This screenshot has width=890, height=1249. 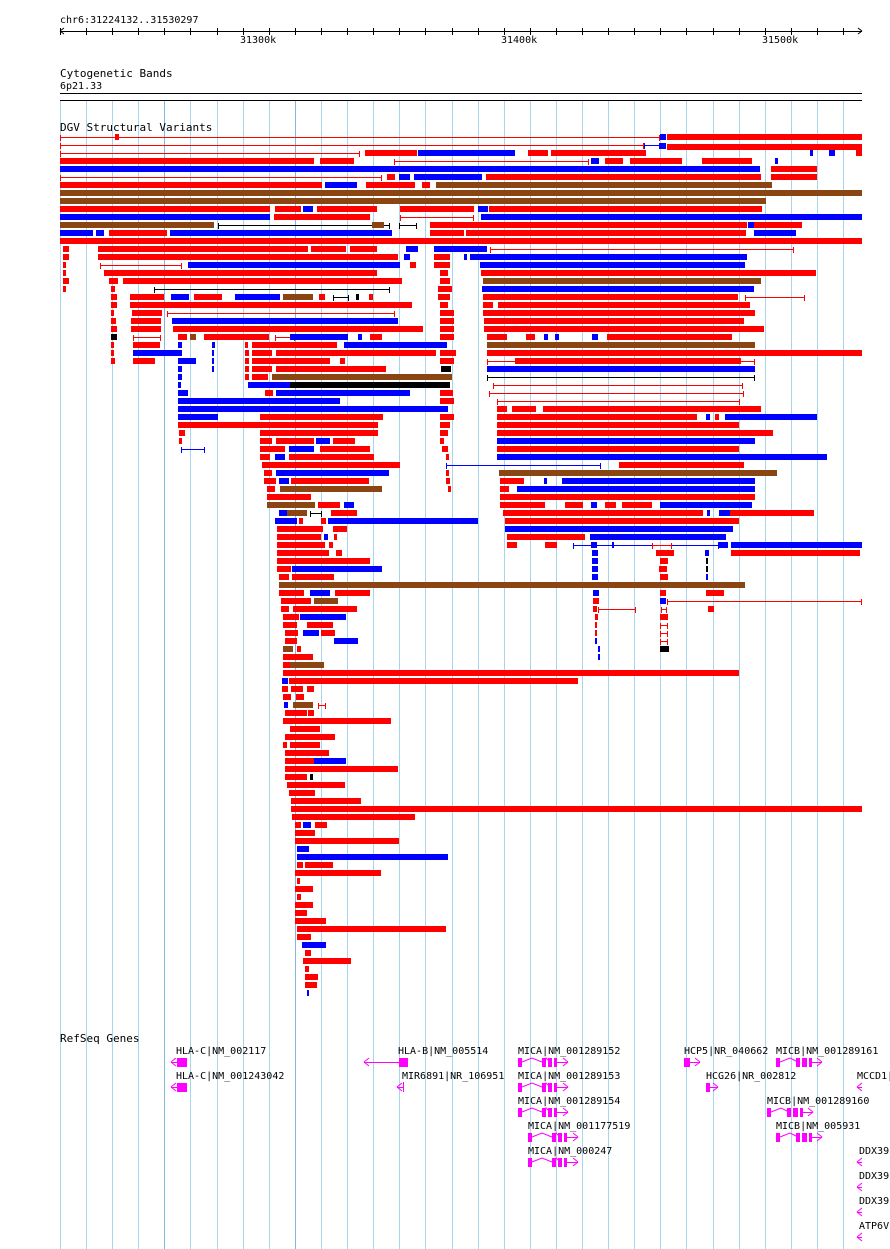 I want to click on gene-label: MIR6891|NR_106951, so click(x=453, y=1076).